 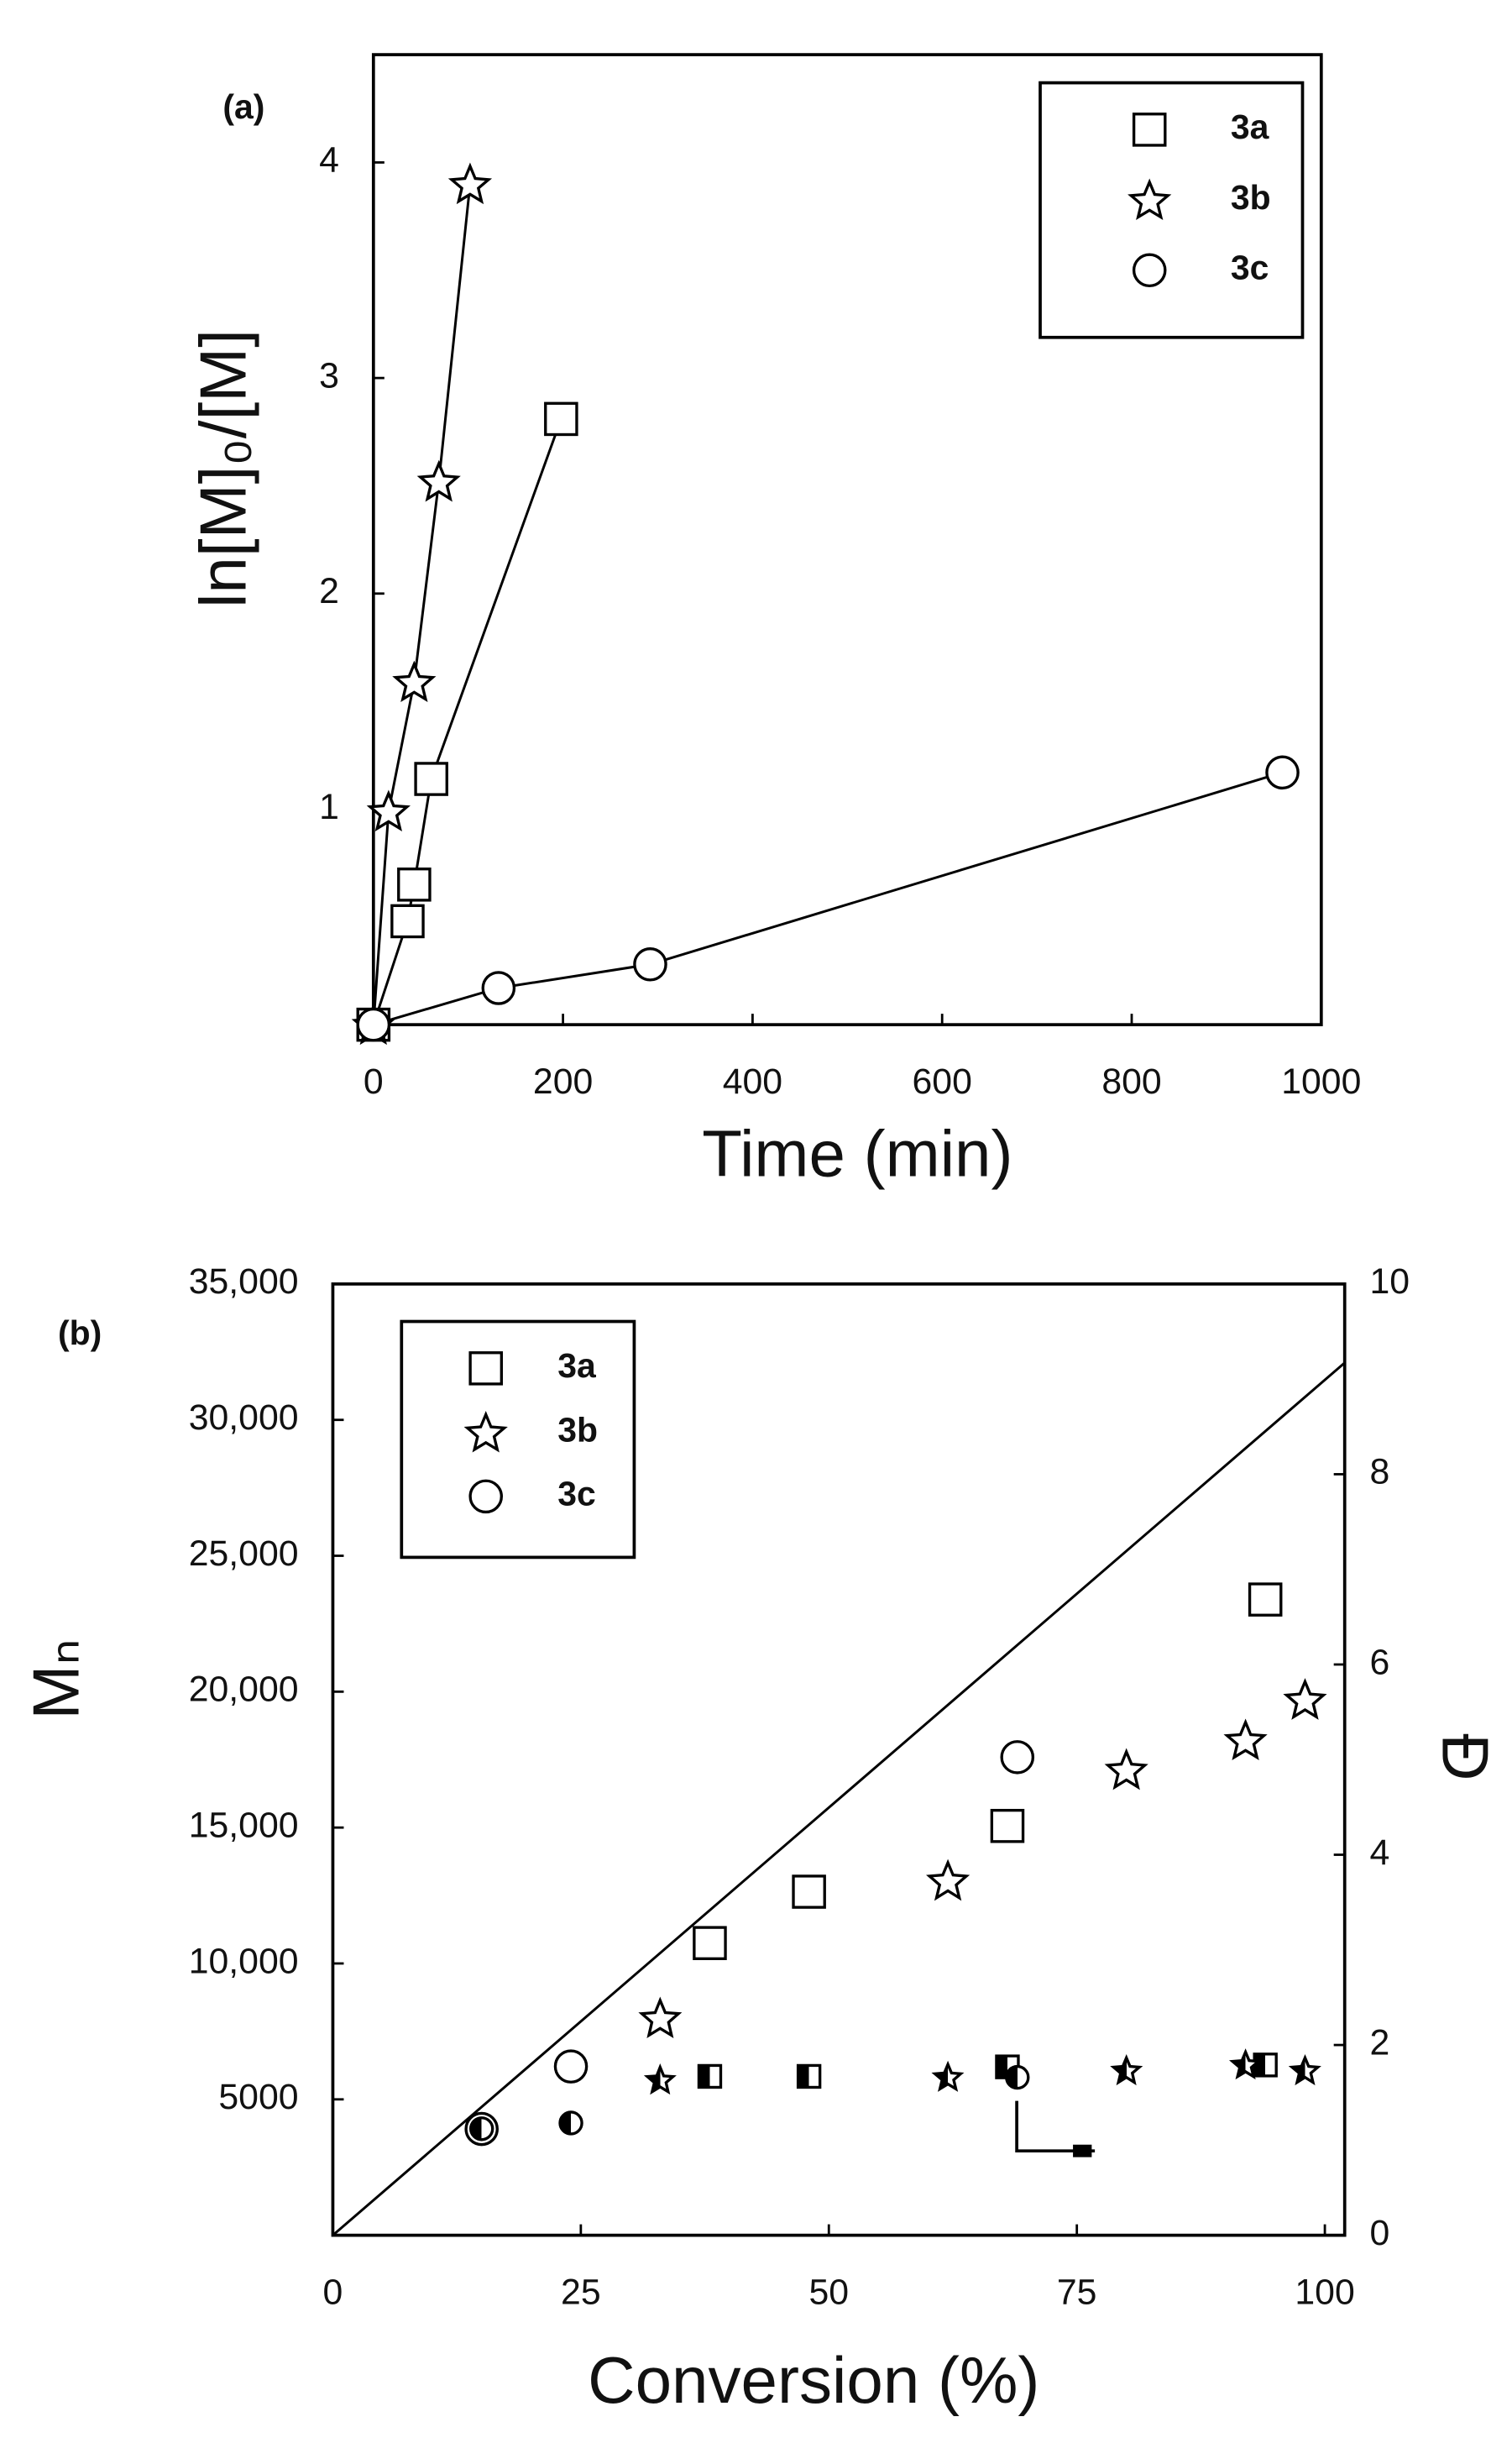 What do you see at coordinates (243, 106) in the screenshot?
I see `panel-label: (a)` at bounding box center [243, 106].